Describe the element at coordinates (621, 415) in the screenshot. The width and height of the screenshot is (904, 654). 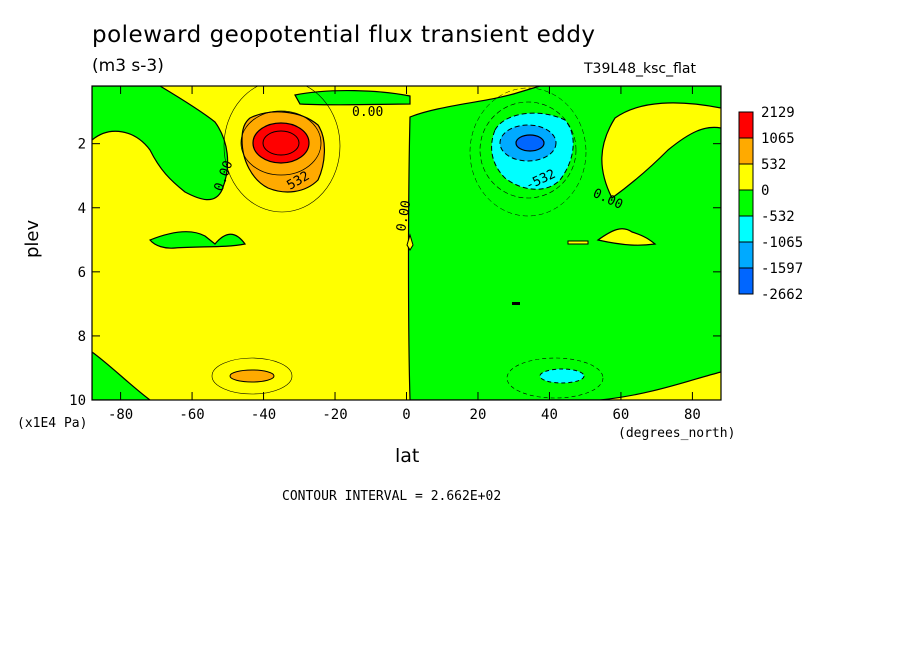
I see `x-tick-label: 60` at that location.